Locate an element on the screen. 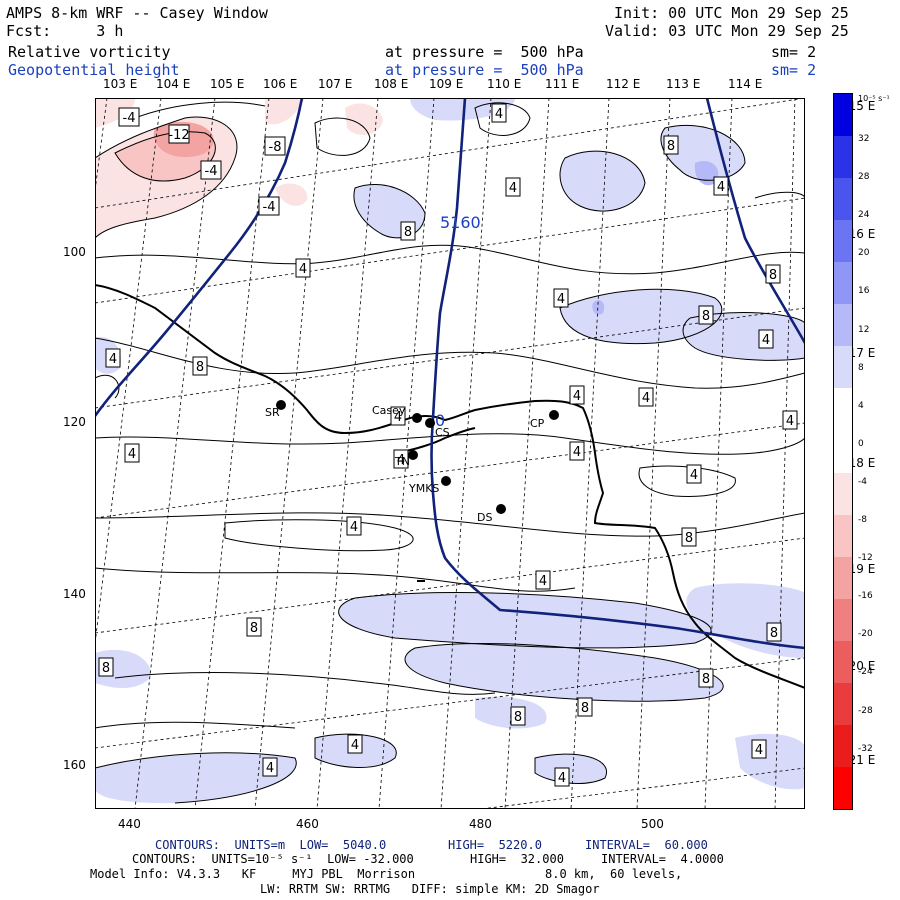  model-info: Model Info: V4.3.3 KF MYJ PBL Morrison is located at coordinates (253, 874).